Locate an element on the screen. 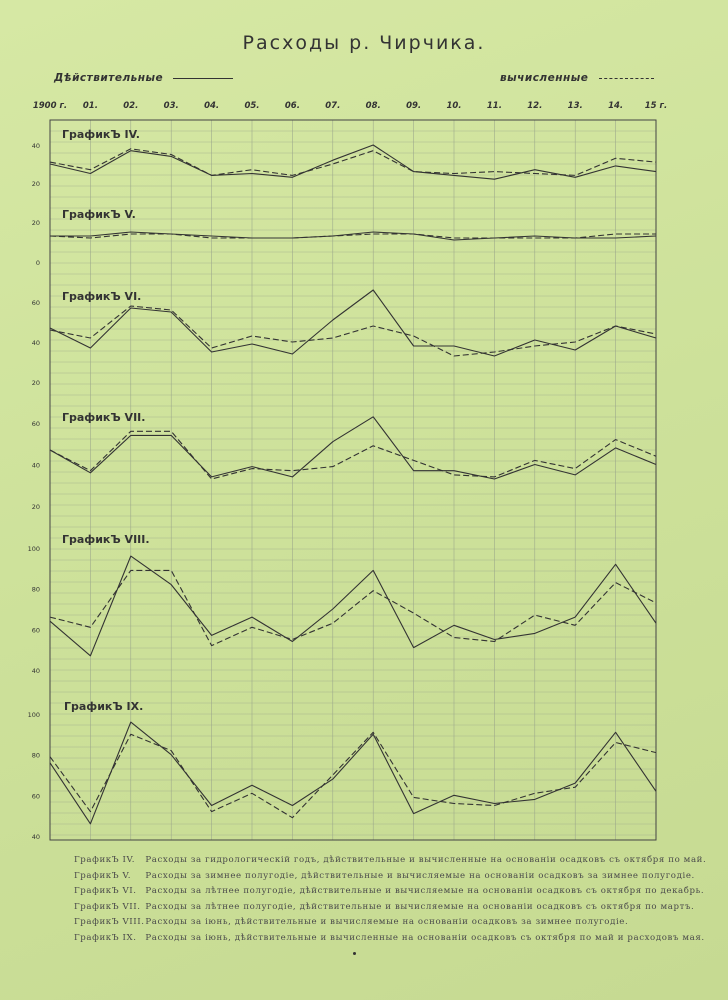 Image resolution: width=728 pixels, height=1000 pixels. x-tick-label: 01. is located at coordinates (90, 106).